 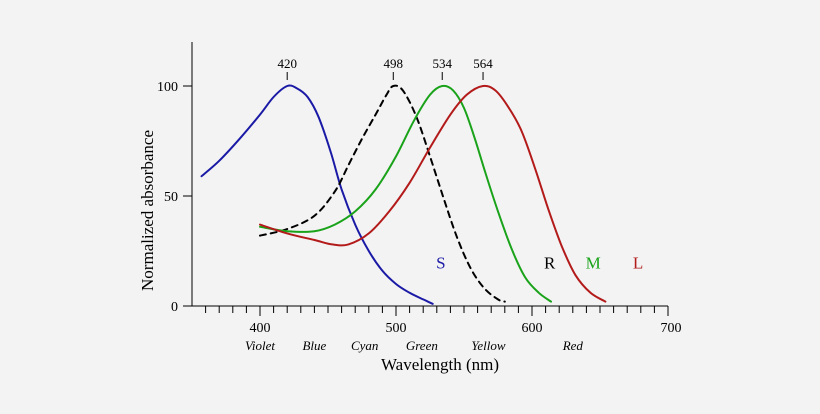 What do you see at coordinates (488, 345) in the screenshot?
I see `color-band-label: Yellow` at bounding box center [488, 345].